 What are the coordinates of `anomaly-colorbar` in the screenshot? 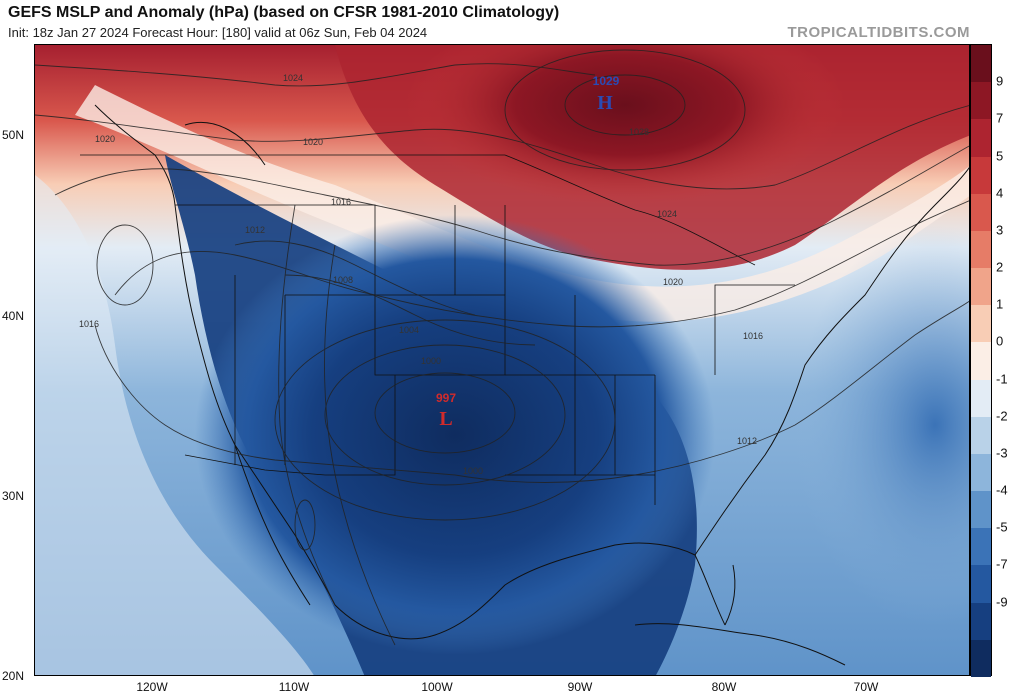 It's located at (981, 360).